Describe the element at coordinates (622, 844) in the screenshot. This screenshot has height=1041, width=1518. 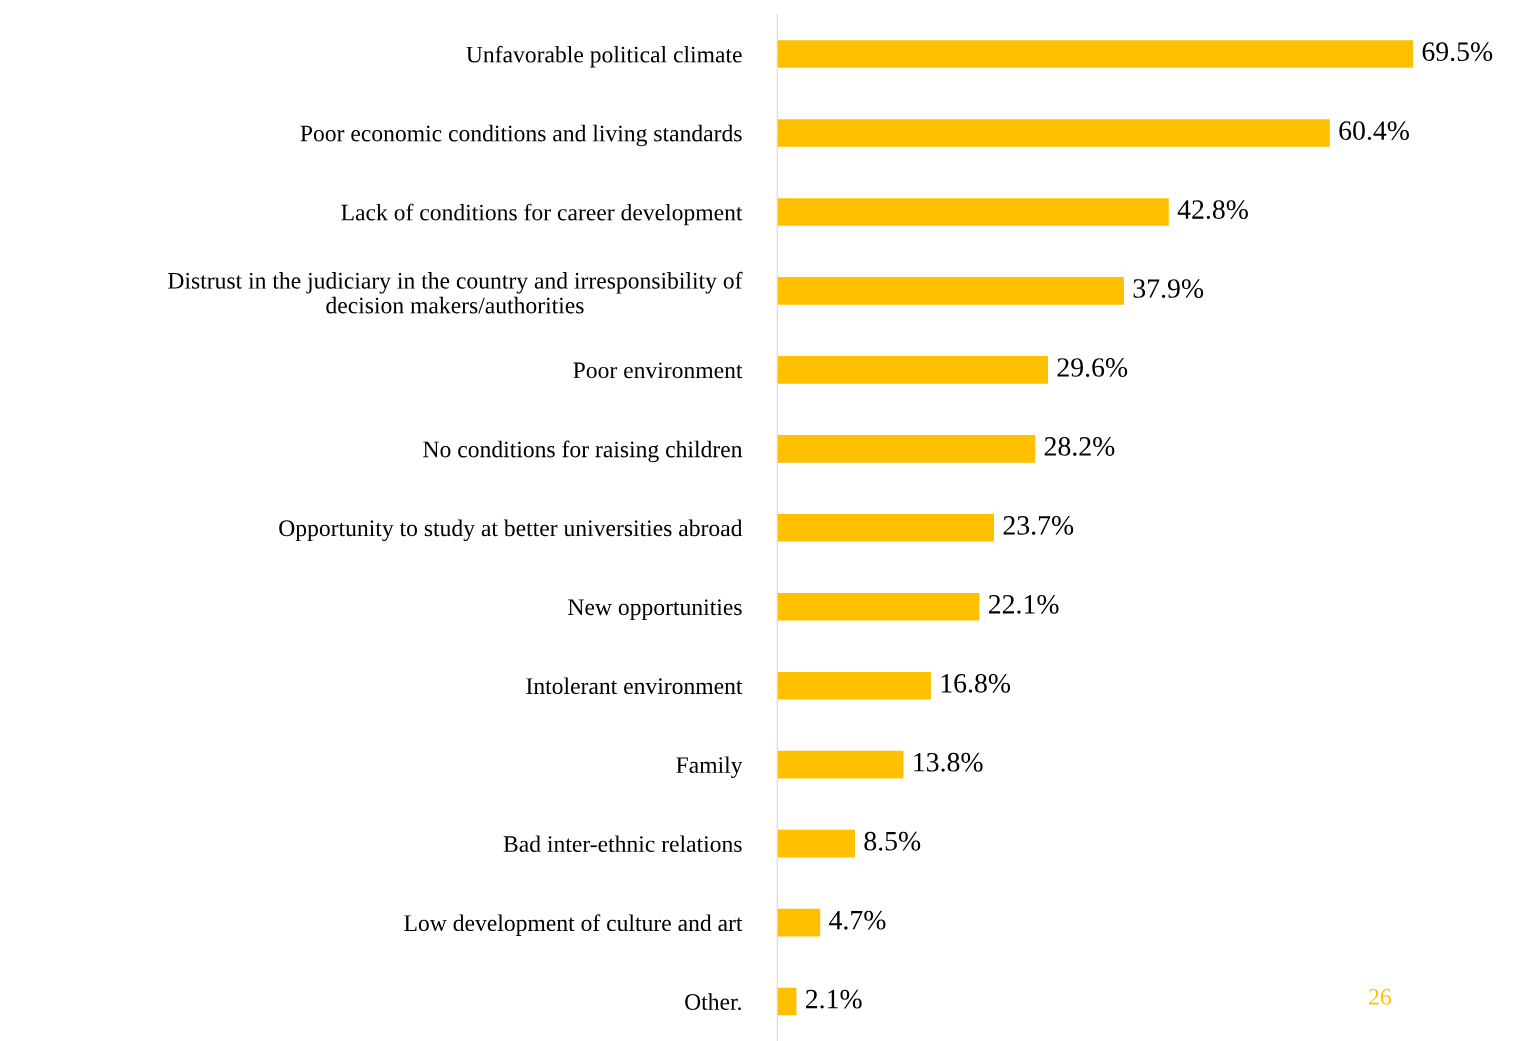
I see `y-tick-label: Bad inter-ethnic relations` at that location.